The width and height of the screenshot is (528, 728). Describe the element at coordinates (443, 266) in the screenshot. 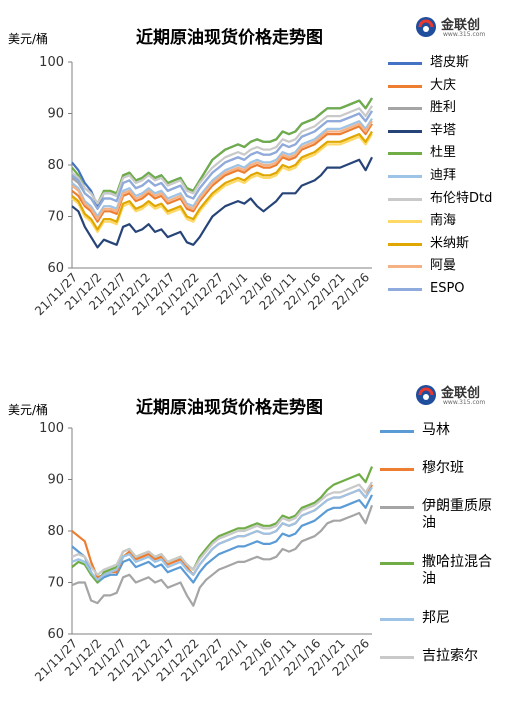

I see `legend-label: 阿曼` at that location.